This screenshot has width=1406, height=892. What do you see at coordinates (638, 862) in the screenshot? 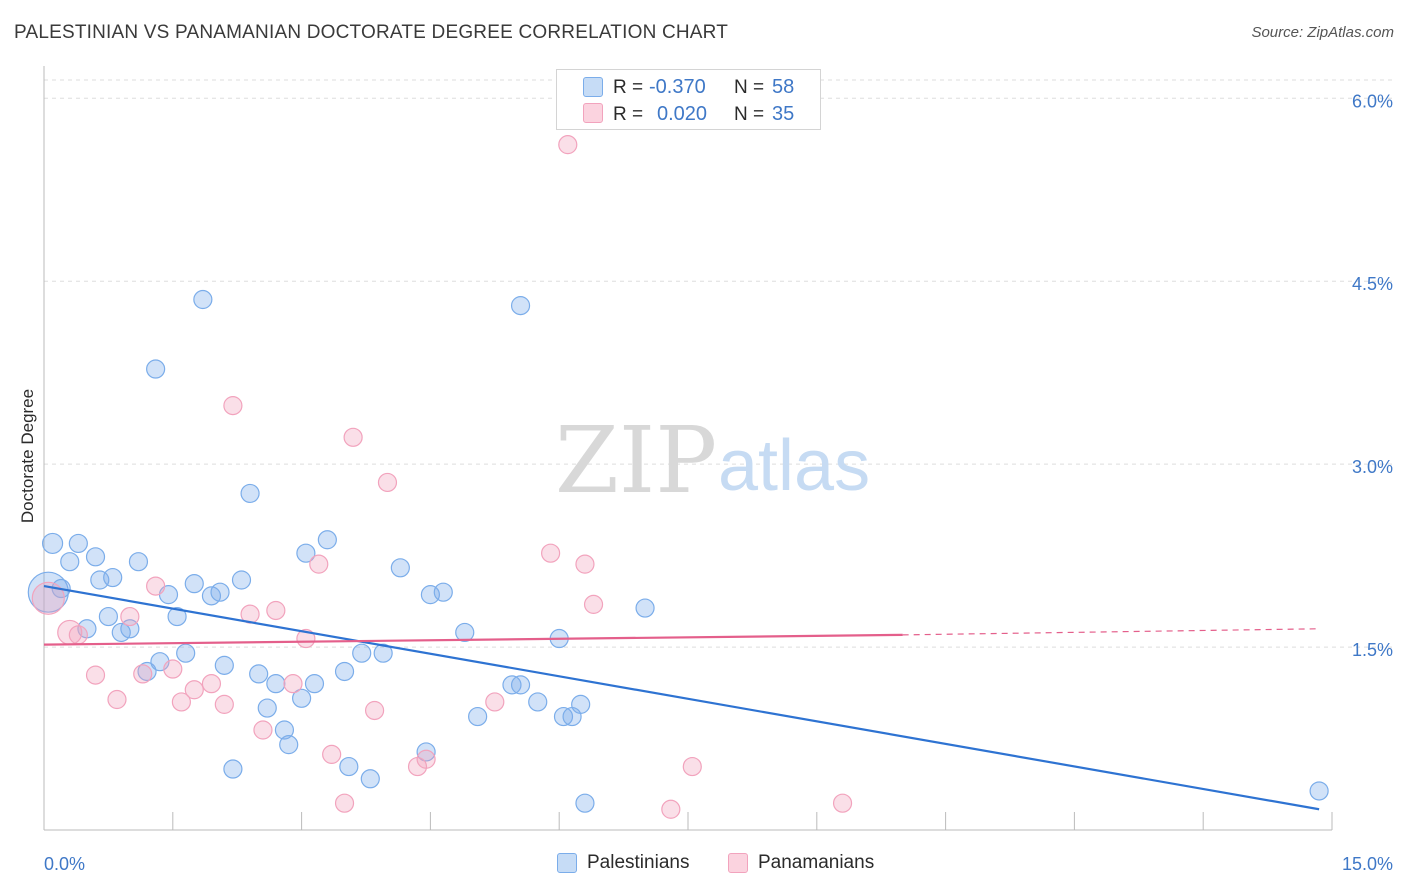
I see `series-legend-label: Palestinians` at bounding box center [638, 862].